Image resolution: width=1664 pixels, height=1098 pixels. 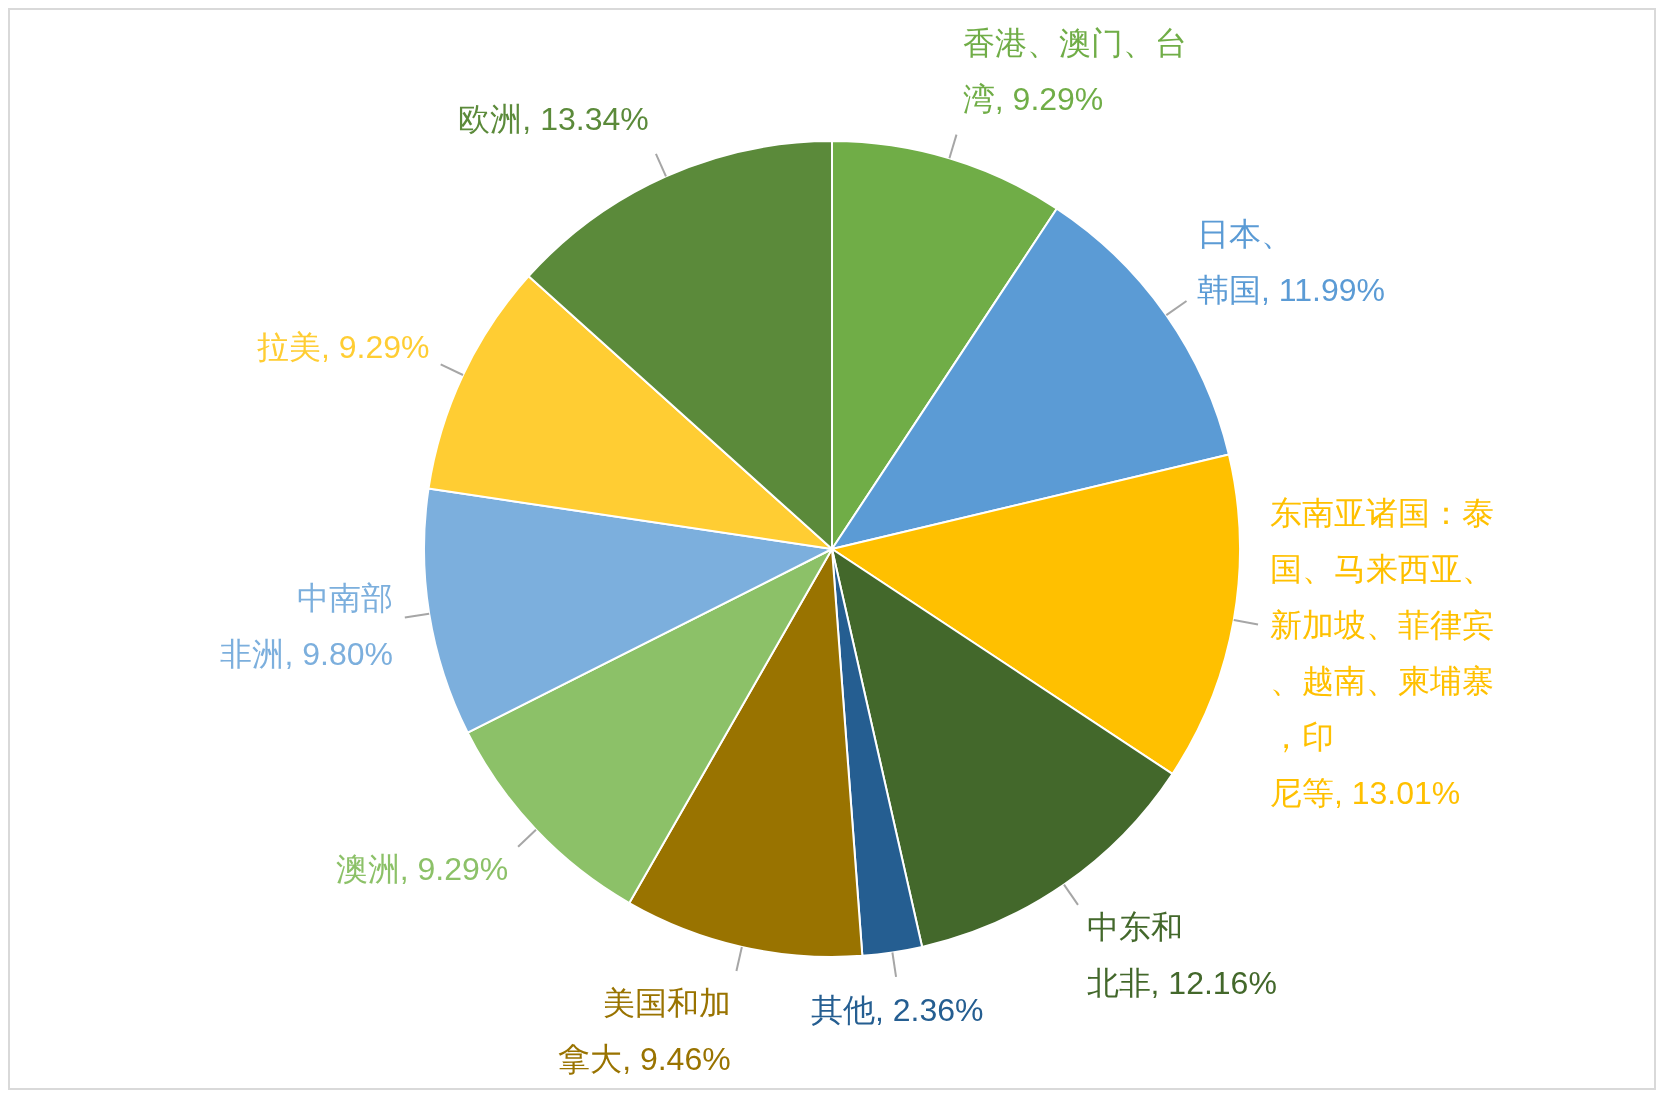 I want to click on slice-label: 香港、澳门、台湾, 9.29%, so click(x=1074, y=71).